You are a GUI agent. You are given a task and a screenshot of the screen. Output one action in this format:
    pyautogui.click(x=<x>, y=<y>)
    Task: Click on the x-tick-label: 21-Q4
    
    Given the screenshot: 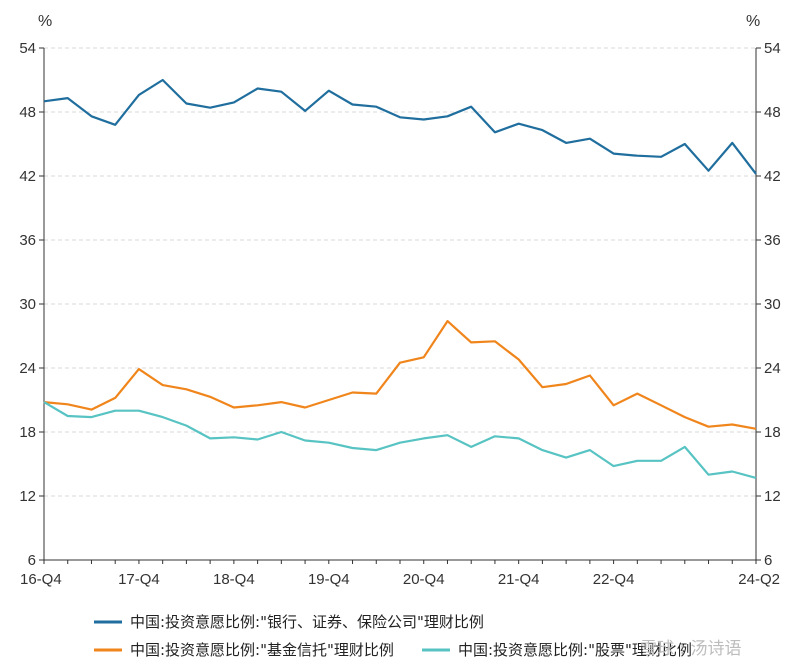 What is the action you would take?
    pyautogui.click(x=519, y=579)
    